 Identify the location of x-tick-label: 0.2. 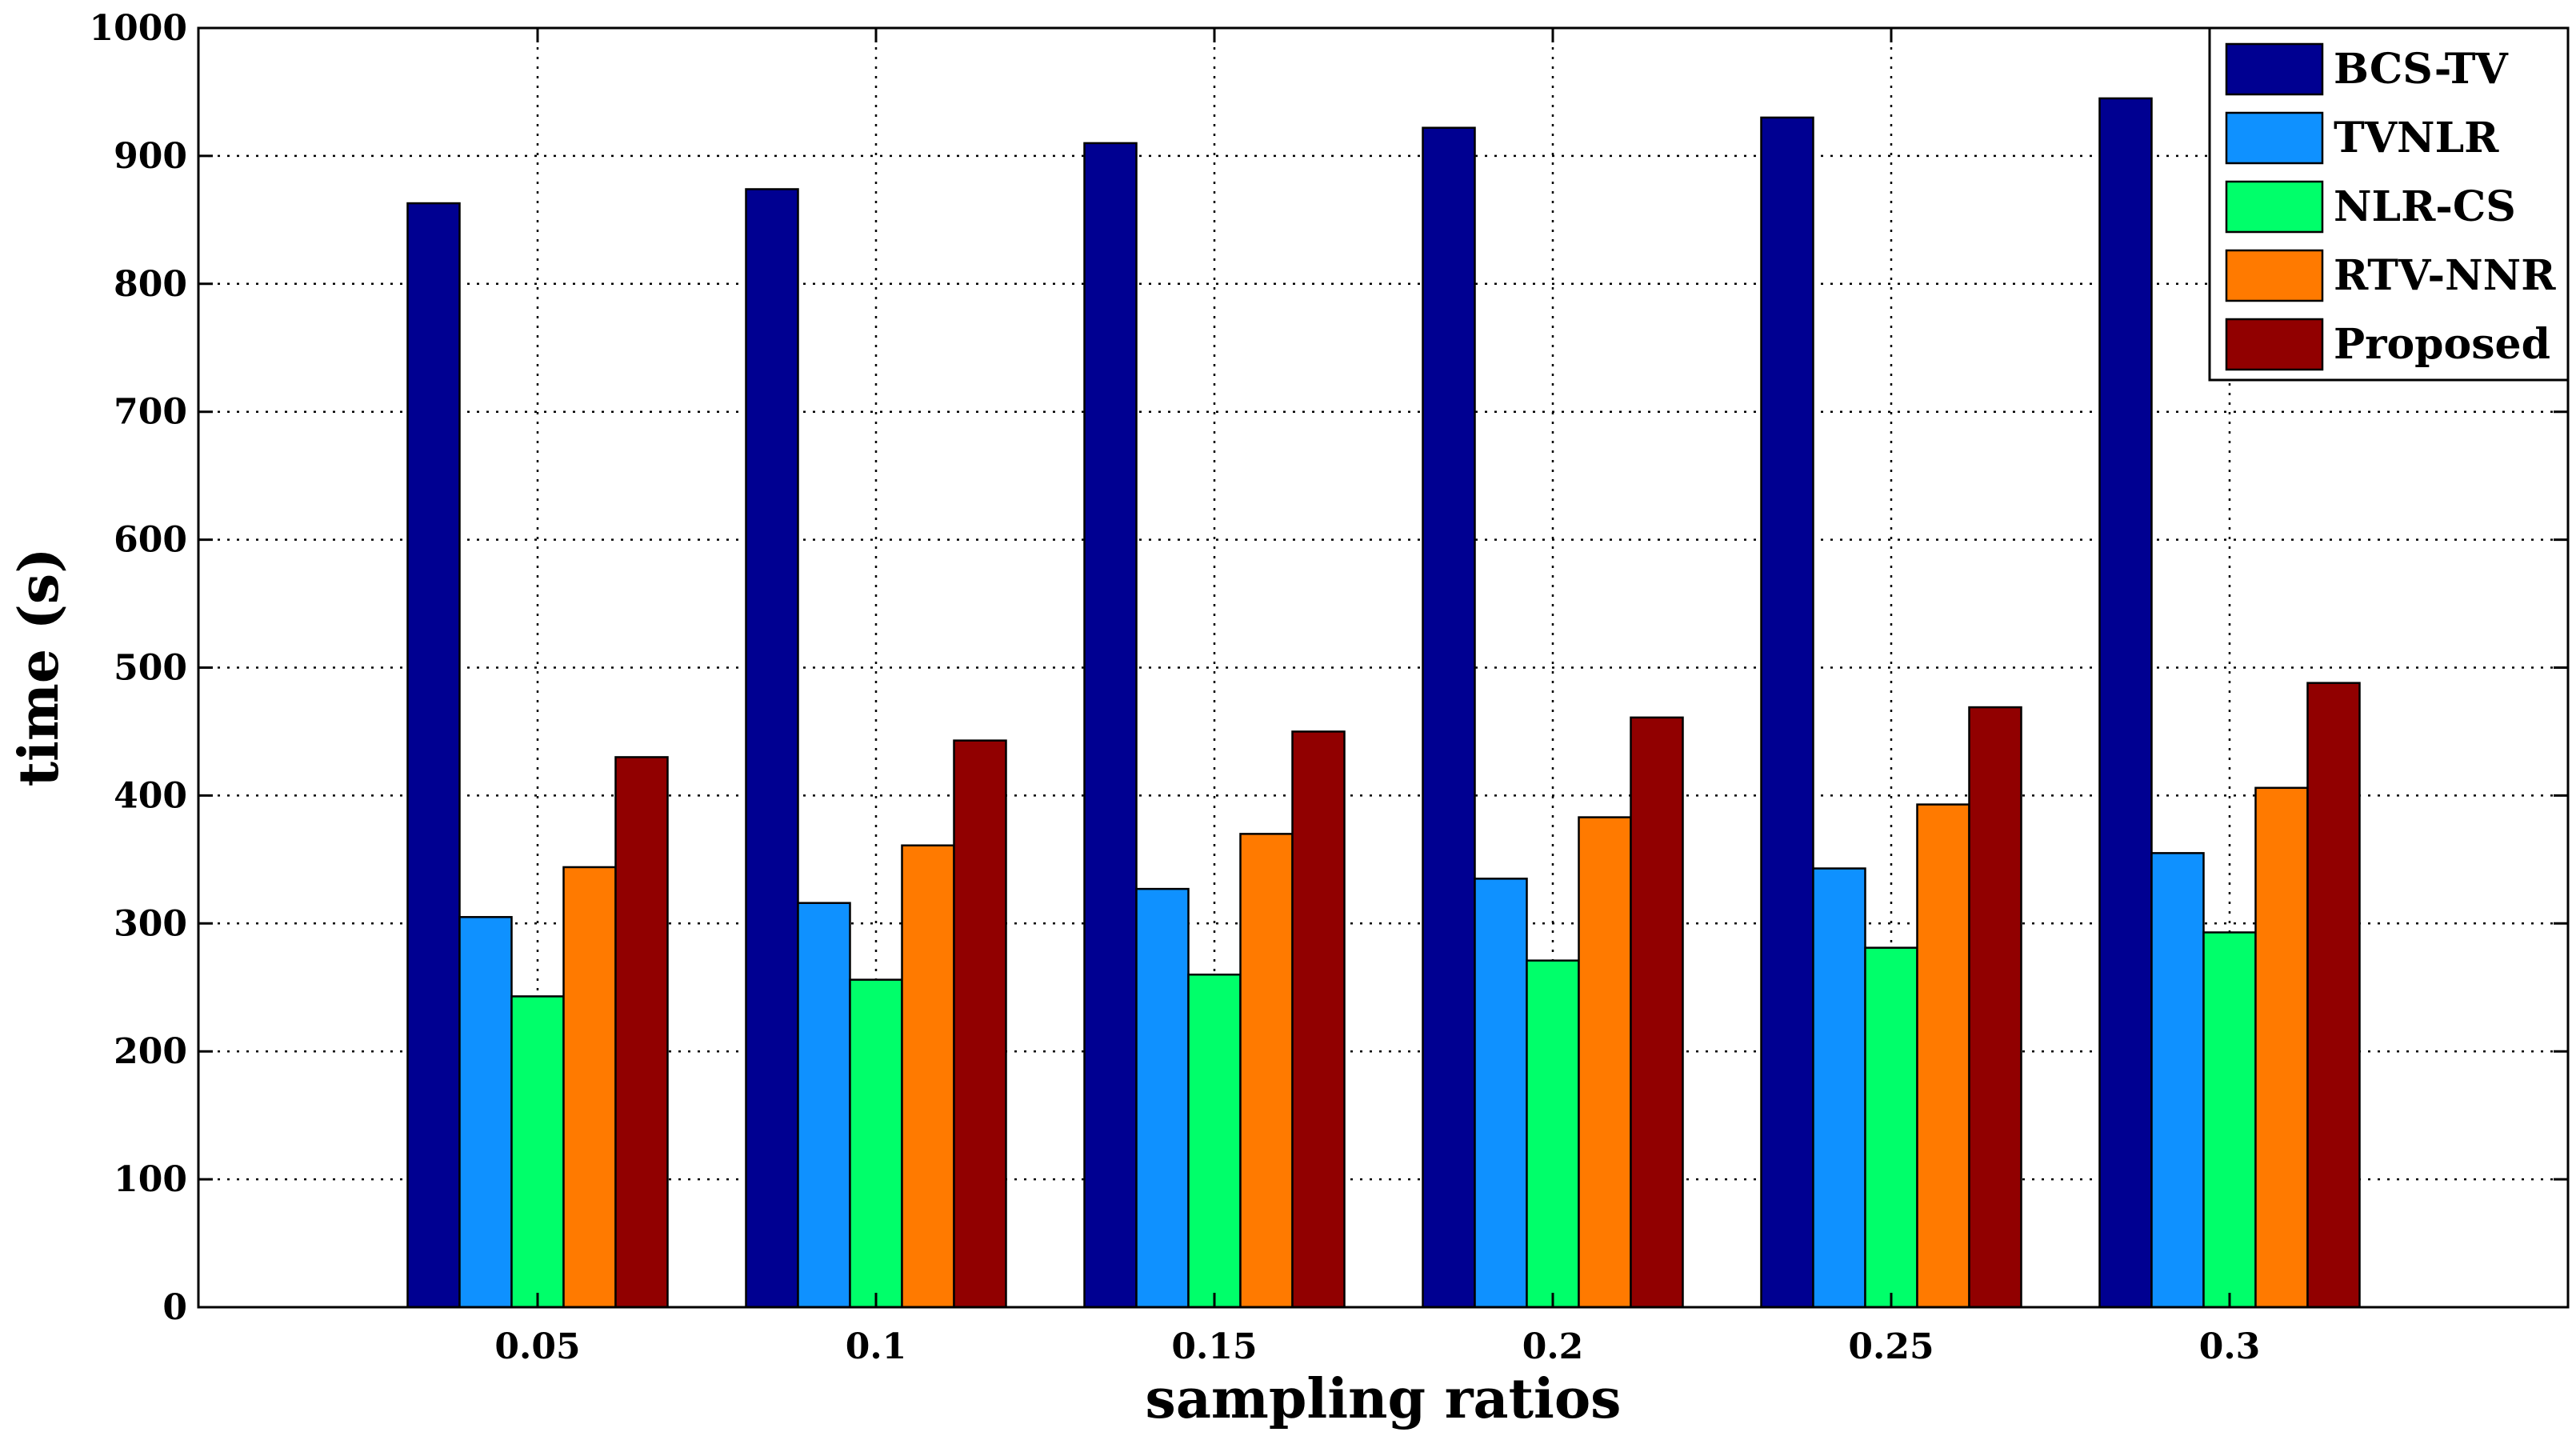
(1553, 1346).